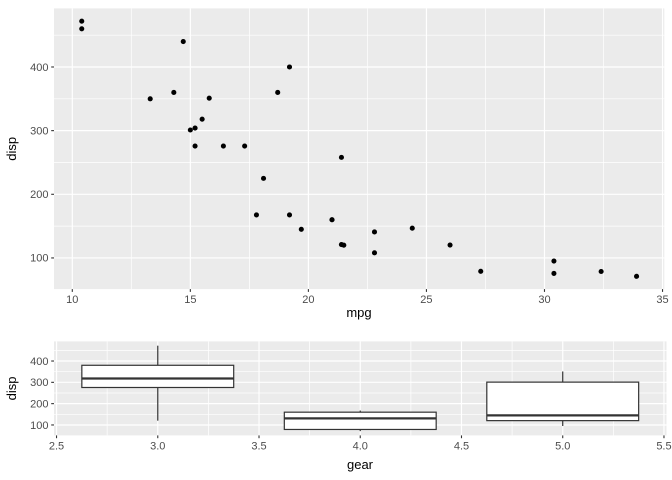  I want to click on x-tick-label: 5.0, so click(562, 446).